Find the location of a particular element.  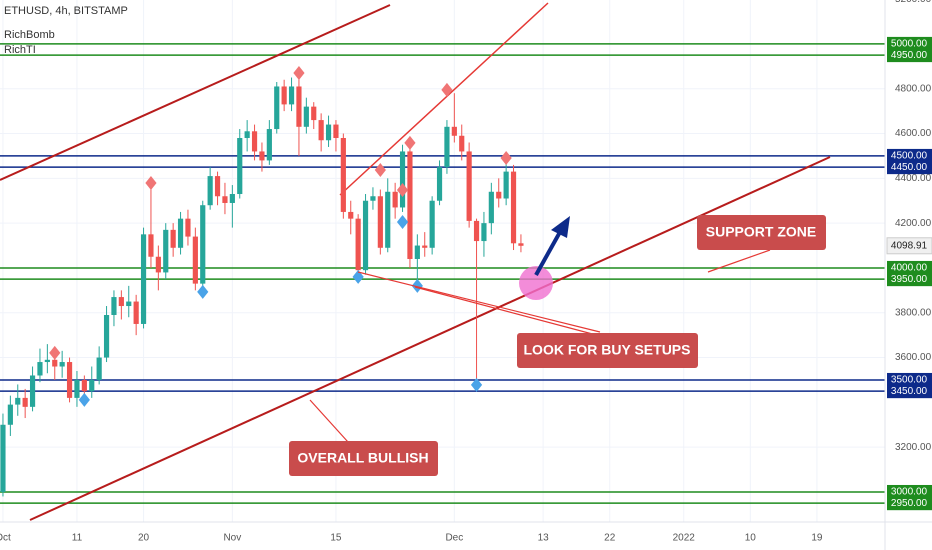

indicator-name: RichBomb is located at coordinates (29, 35).